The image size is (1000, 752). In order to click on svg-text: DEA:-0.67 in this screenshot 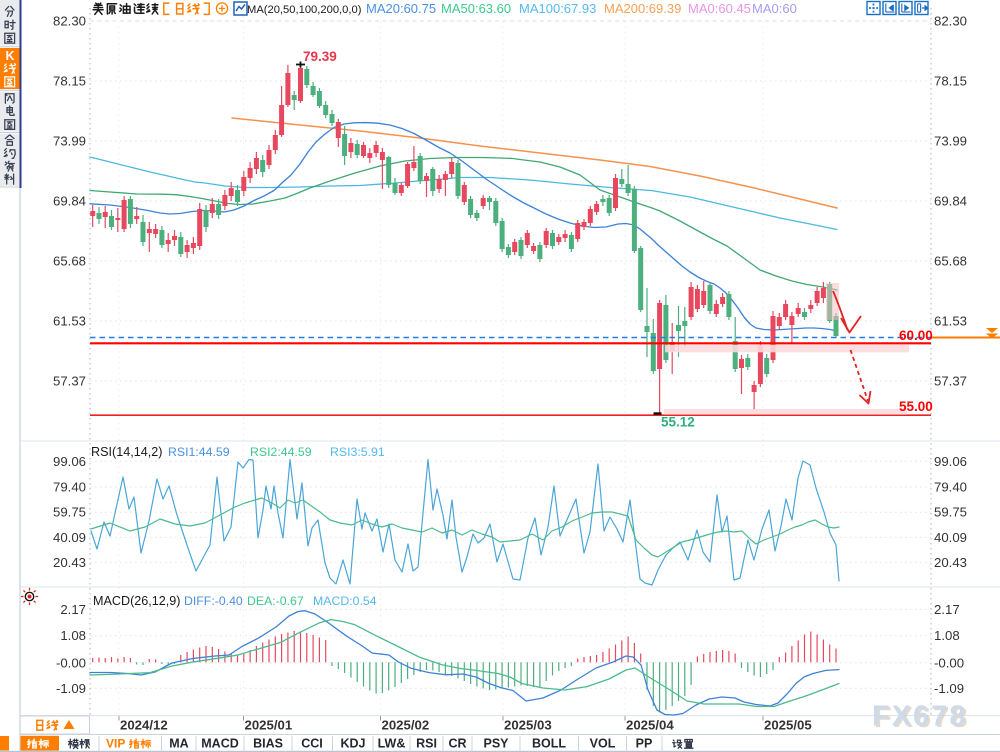, I will do `click(275, 601)`.